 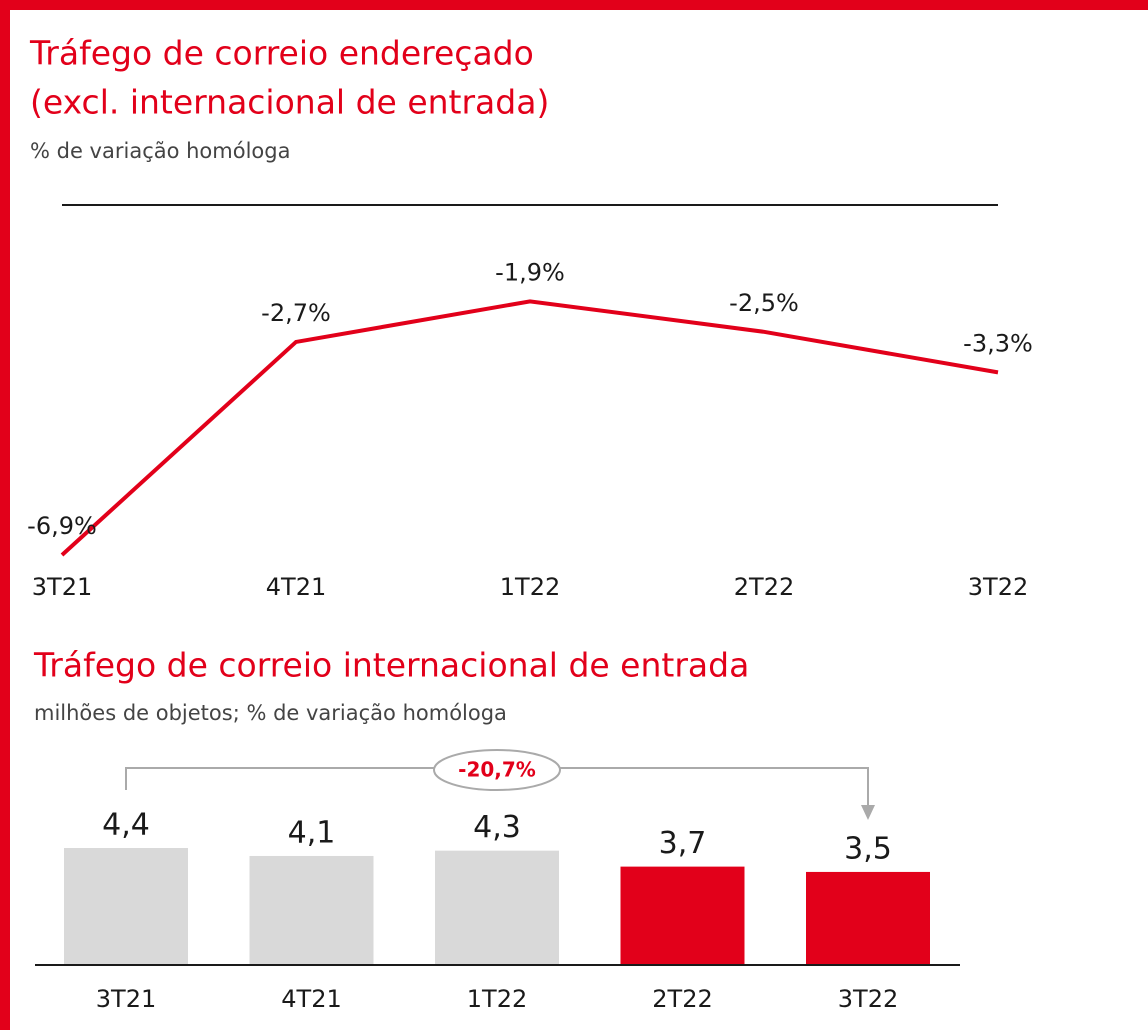 What do you see at coordinates (312, 832) in the screenshot?
I see `data-label: 4,1` at bounding box center [312, 832].